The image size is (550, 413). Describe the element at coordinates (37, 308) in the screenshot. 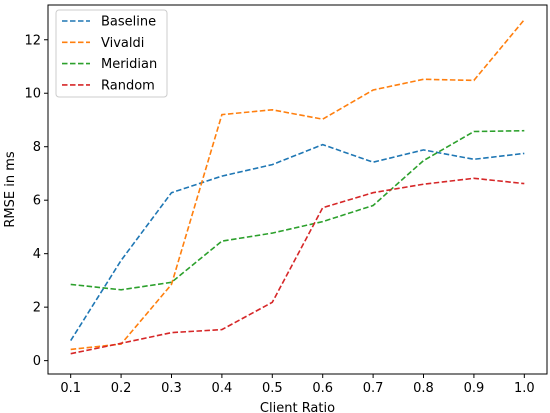

I see `y-tick-label: 2` at that location.